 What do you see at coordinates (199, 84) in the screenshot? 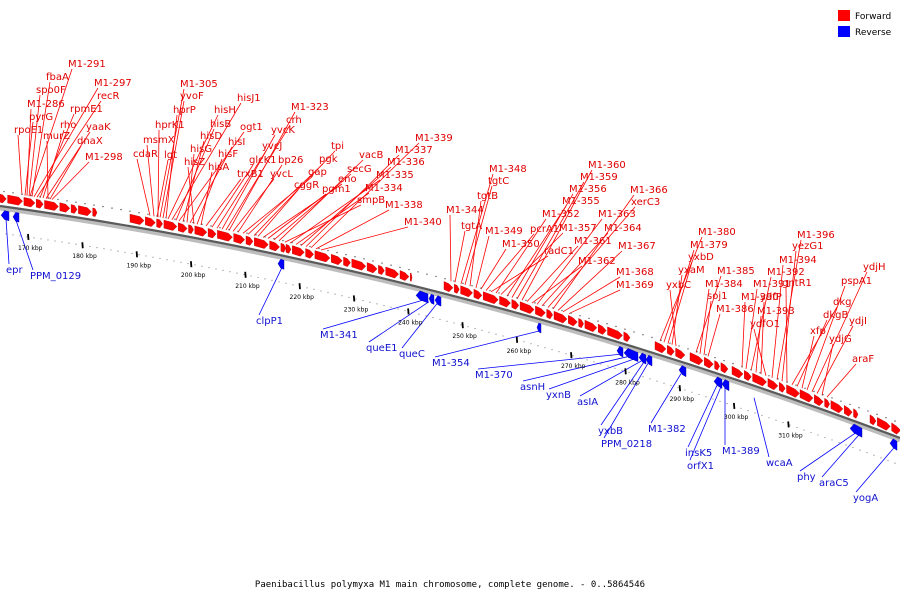
I see `forward-gene-label-m1-305: M1-305` at bounding box center [199, 84].